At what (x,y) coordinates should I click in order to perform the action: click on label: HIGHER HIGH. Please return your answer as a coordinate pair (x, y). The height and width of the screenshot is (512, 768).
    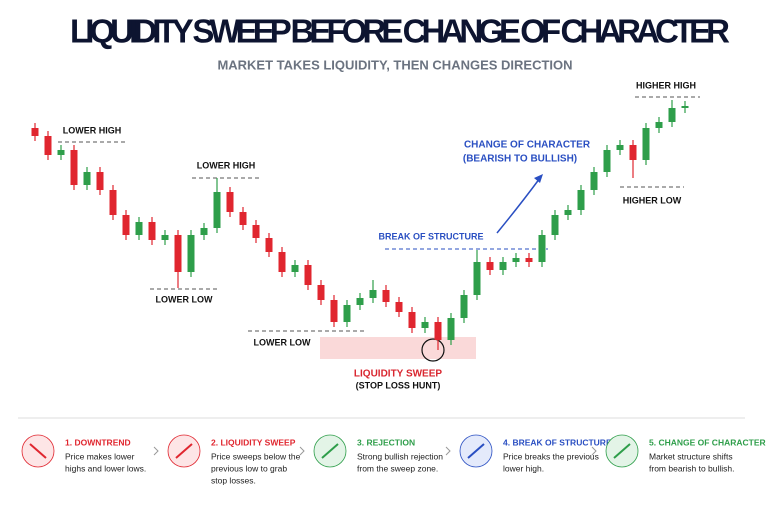
    Looking at the image, I should click on (666, 85).